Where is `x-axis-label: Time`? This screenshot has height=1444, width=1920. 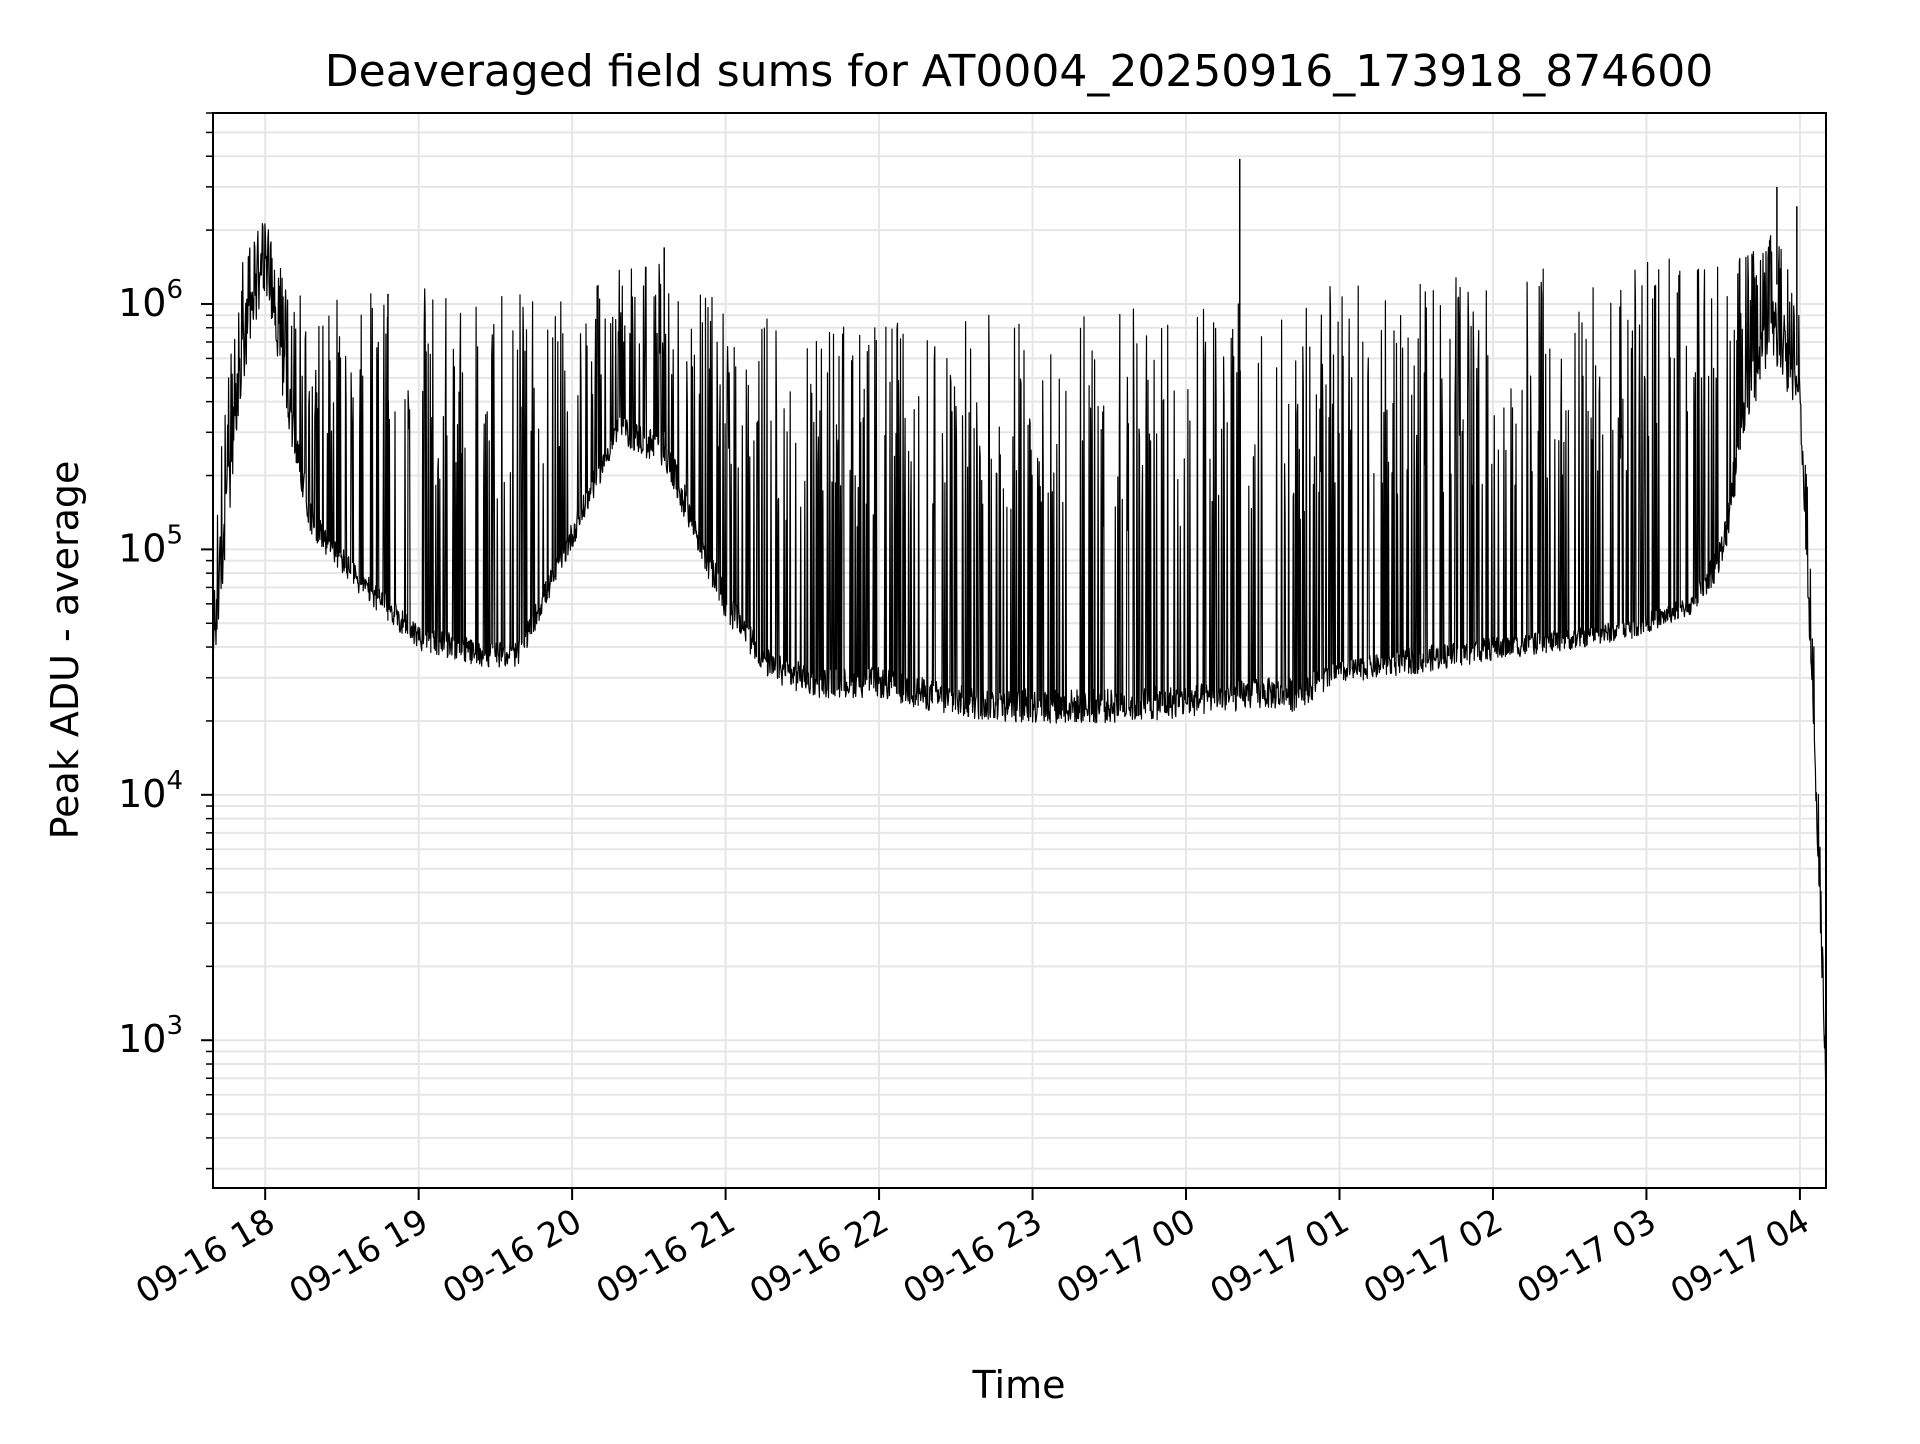
x-axis-label: Time is located at coordinates (1019, 1385).